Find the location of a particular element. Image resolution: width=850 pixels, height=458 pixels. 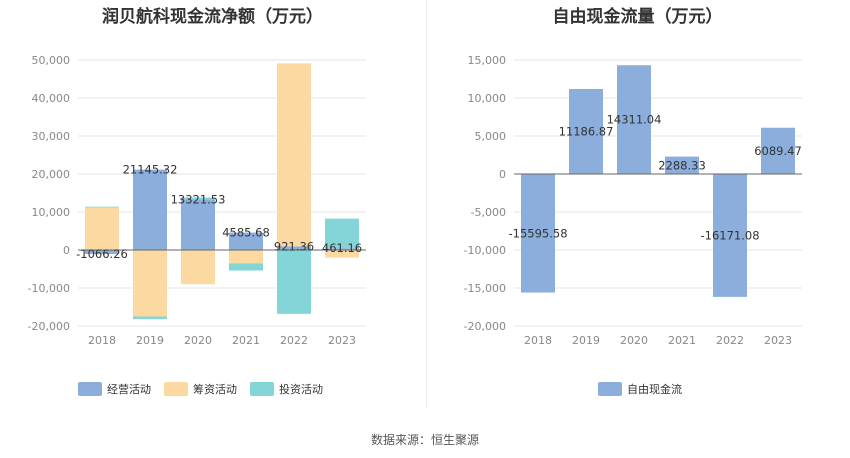

data-label: 4585.68 is located at coordinates (246, 233).